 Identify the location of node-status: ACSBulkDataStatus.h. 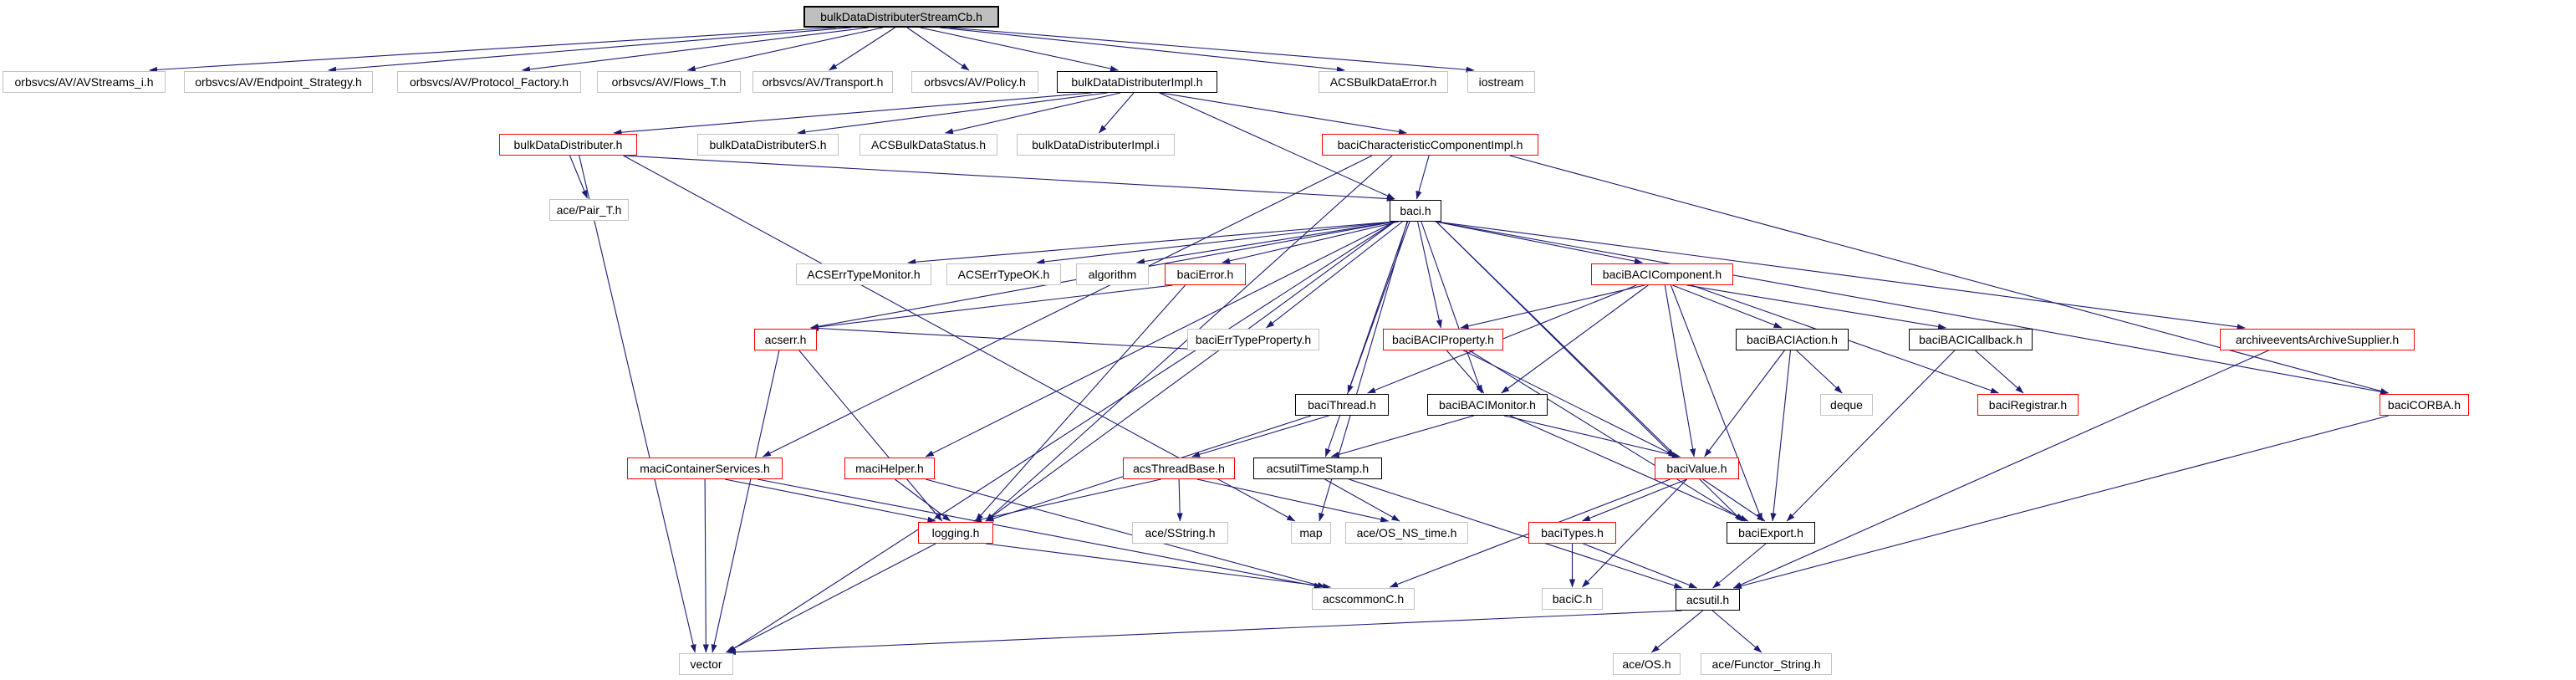
(928, 145).